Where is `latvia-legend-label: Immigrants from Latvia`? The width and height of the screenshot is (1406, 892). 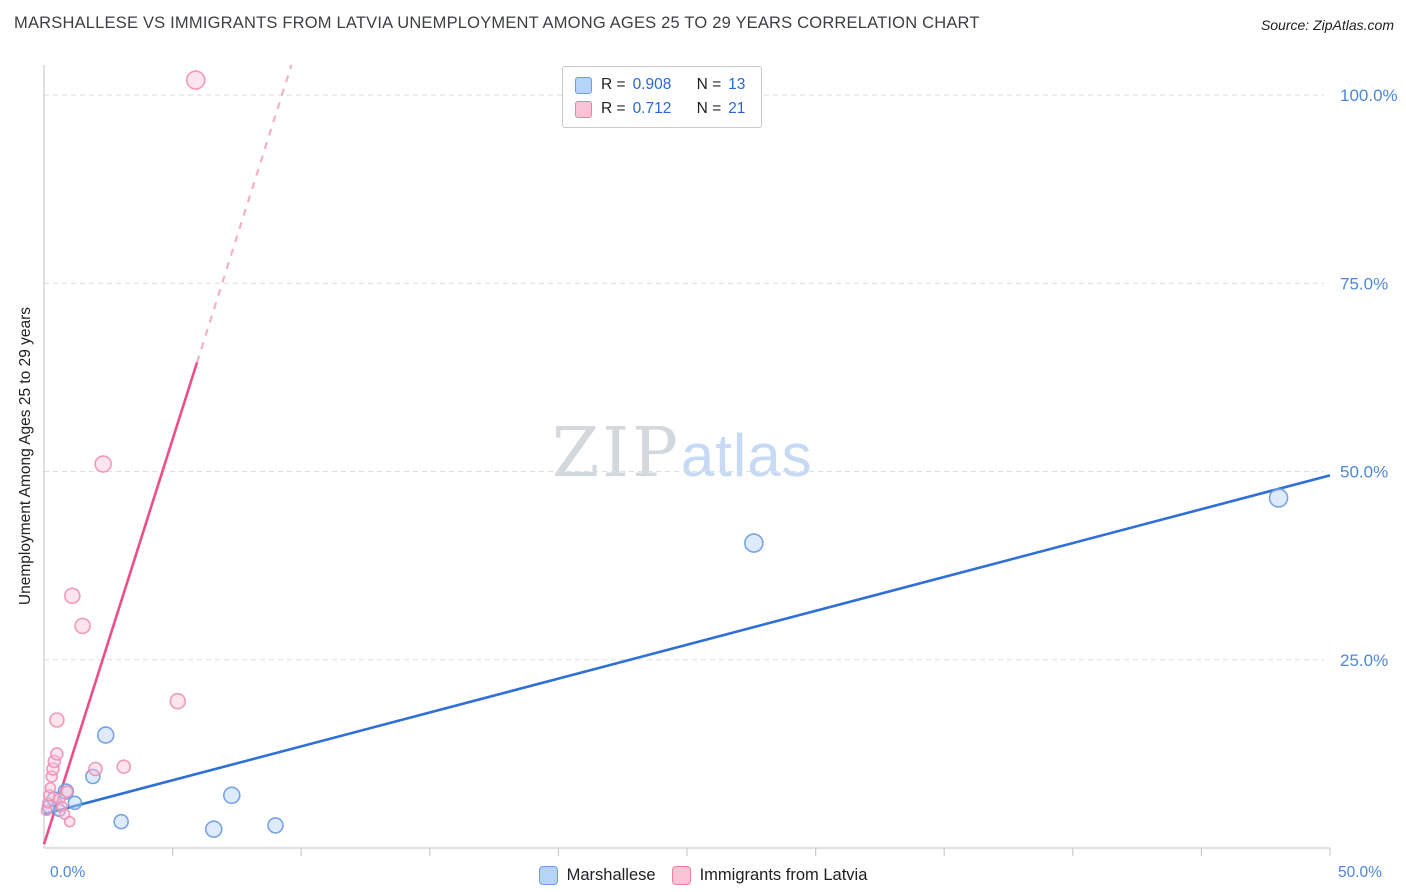
latvia-legend-label: Immigrants from Latvia is located at coordinates (783, 875).